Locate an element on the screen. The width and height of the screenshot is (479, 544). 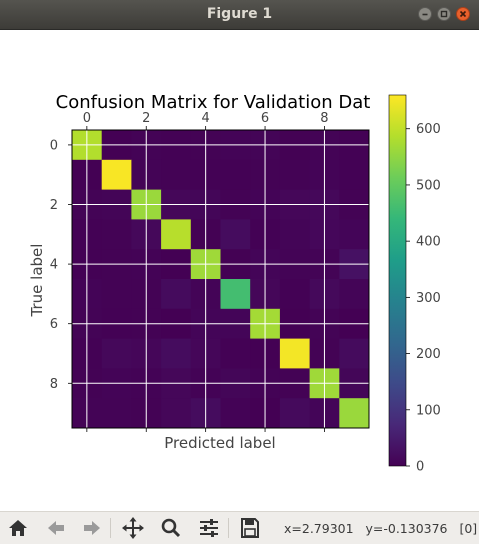
window-title: Figure 1 is located at coordinates (239, 14).